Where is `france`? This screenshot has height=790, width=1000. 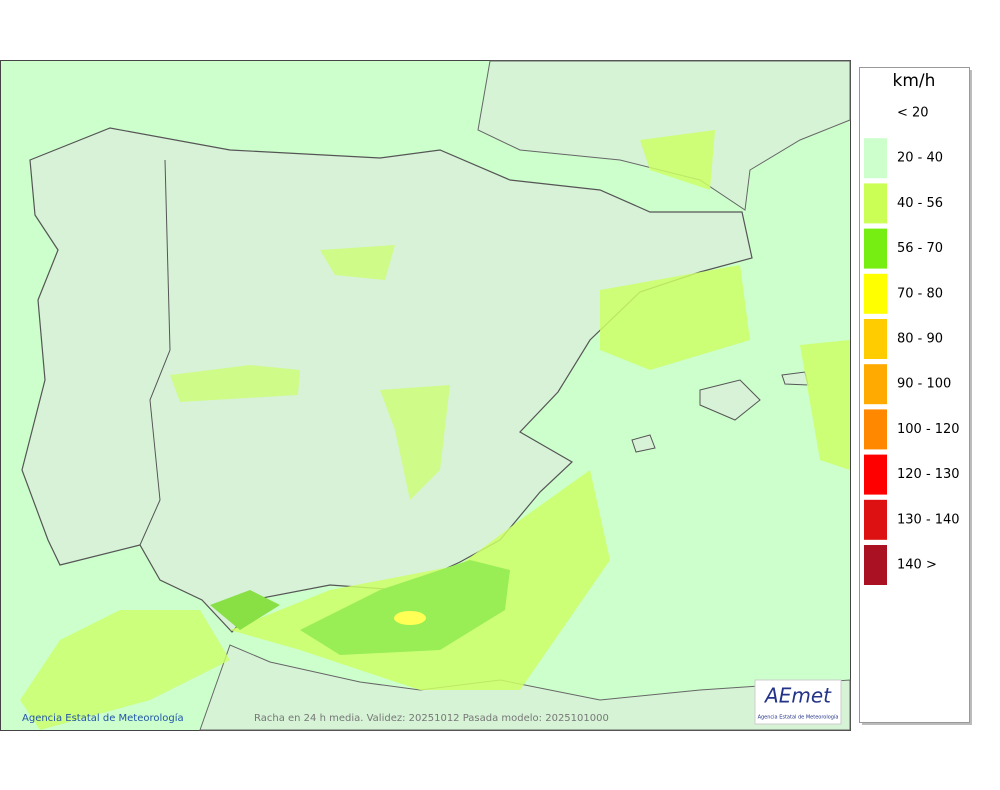 france is located at coordinates (664, 135).